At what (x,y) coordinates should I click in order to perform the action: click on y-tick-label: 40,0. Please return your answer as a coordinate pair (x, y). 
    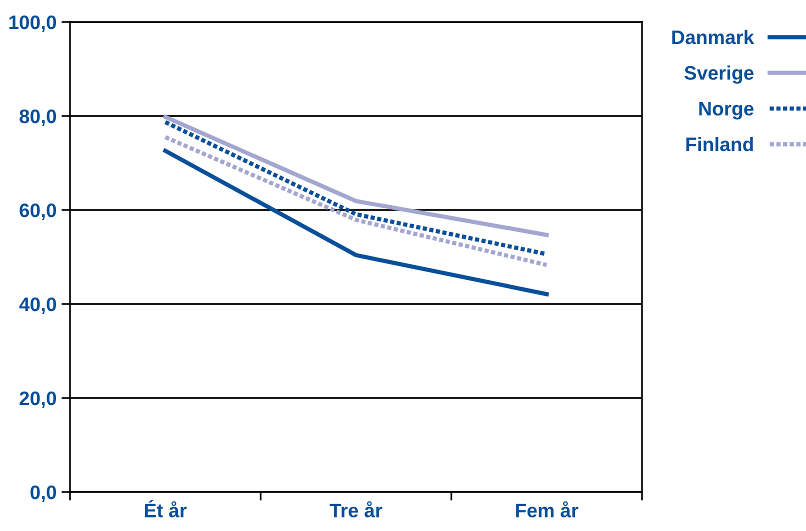
    Looking at the image, I should click on (37, 305).